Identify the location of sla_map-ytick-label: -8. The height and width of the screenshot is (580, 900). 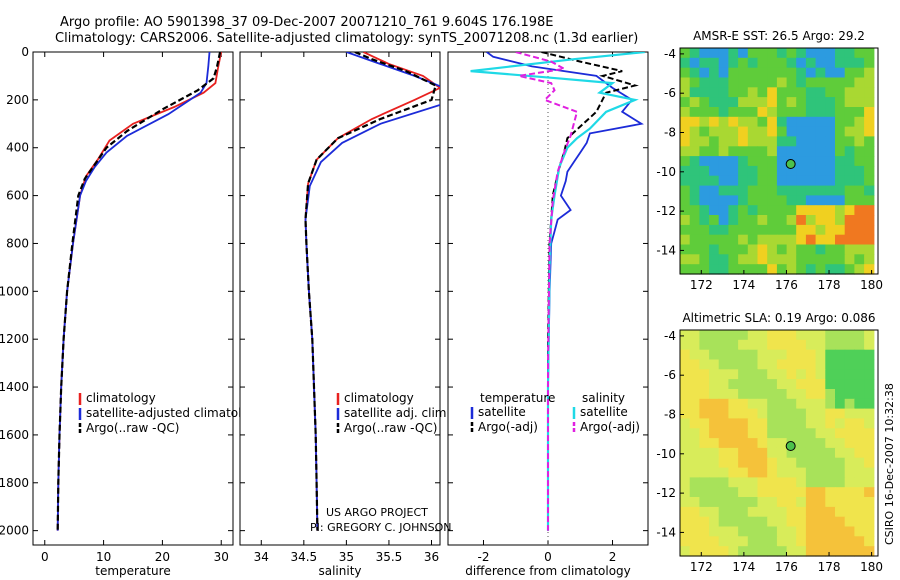
(670, 415).